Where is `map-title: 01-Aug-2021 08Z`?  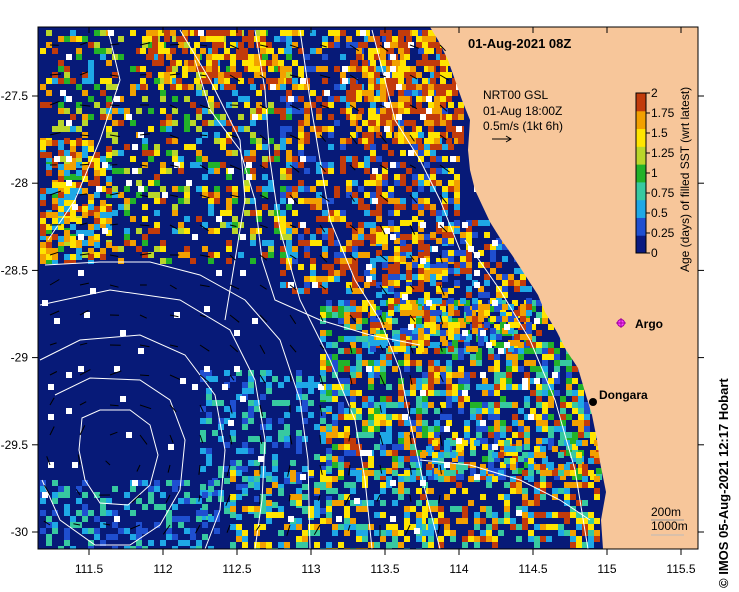 map-title: 01-Aug-2021 08Z is located at coordinates (519, 43).